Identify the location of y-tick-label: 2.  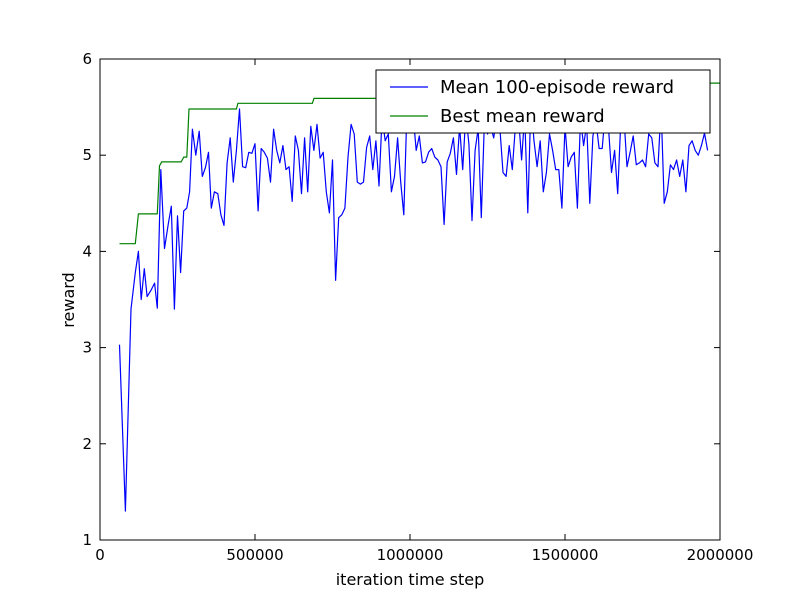
(87, 444).